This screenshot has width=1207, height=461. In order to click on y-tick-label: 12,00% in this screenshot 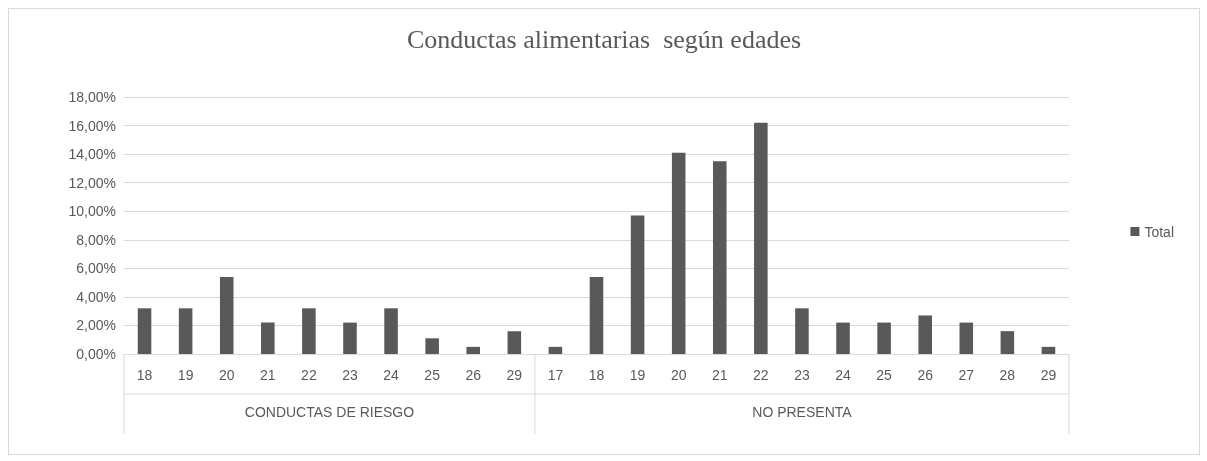, I will do `click(92, 182)`.